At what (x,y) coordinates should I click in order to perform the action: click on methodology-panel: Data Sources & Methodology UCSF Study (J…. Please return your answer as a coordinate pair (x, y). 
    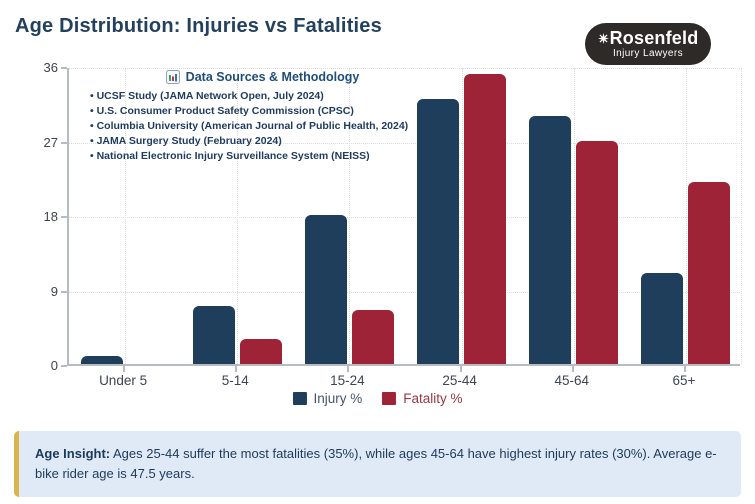
    Looking at the image, I should click on (262, 117).